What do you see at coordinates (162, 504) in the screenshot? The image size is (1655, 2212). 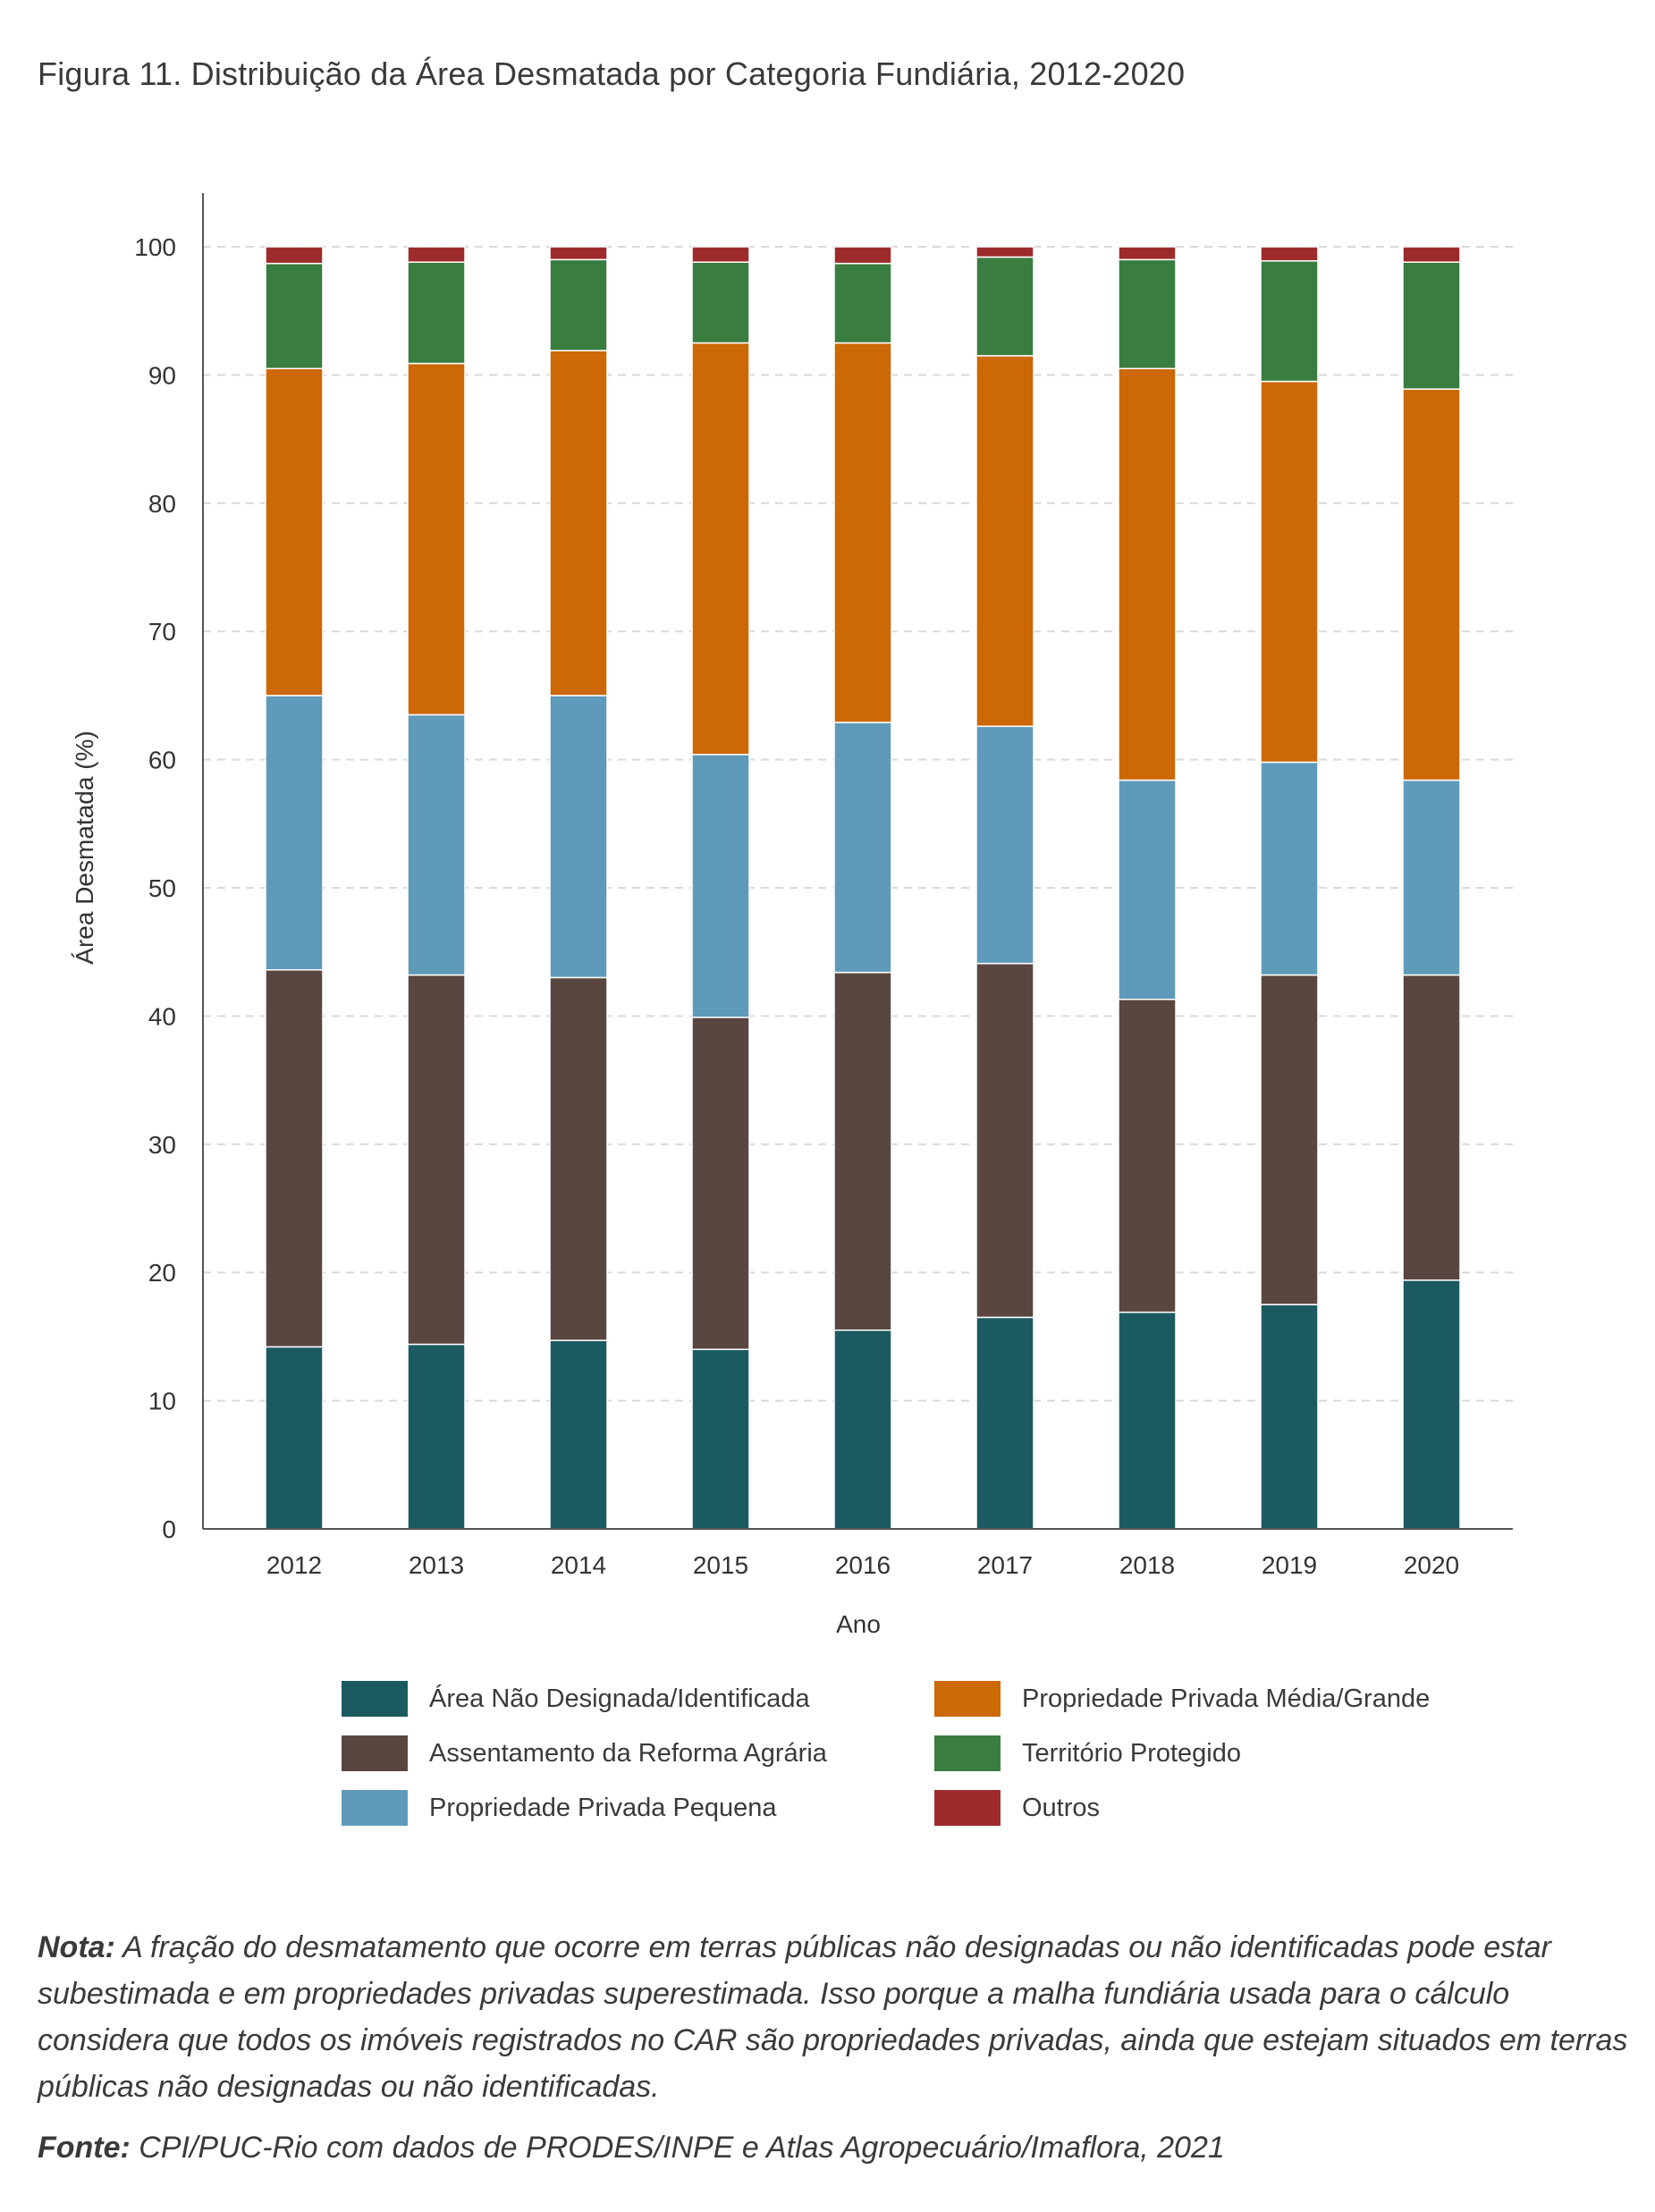 I see `y-tick-label: 80` at bounding box center [162, 504].